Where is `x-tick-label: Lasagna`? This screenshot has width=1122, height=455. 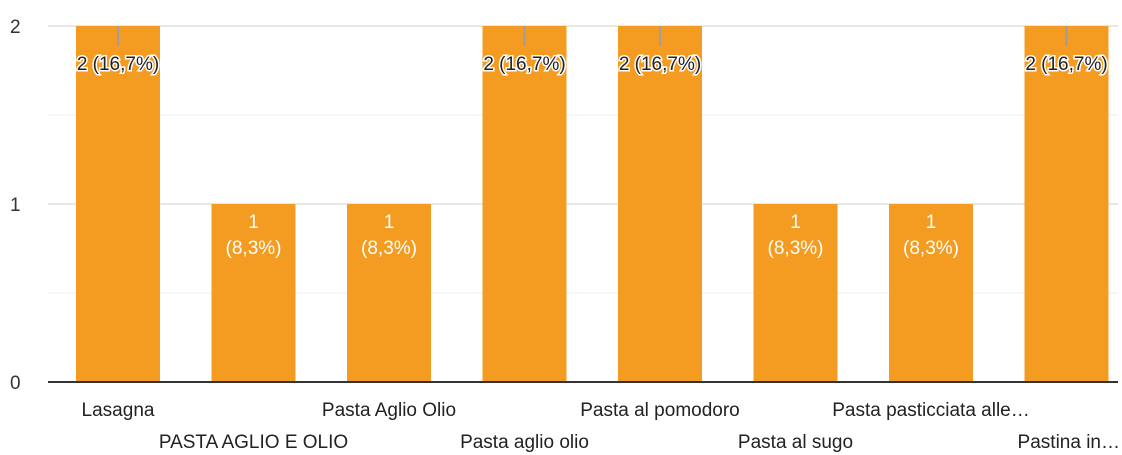
x-tick-label: Lasagna is located at coordinates (118, 410).